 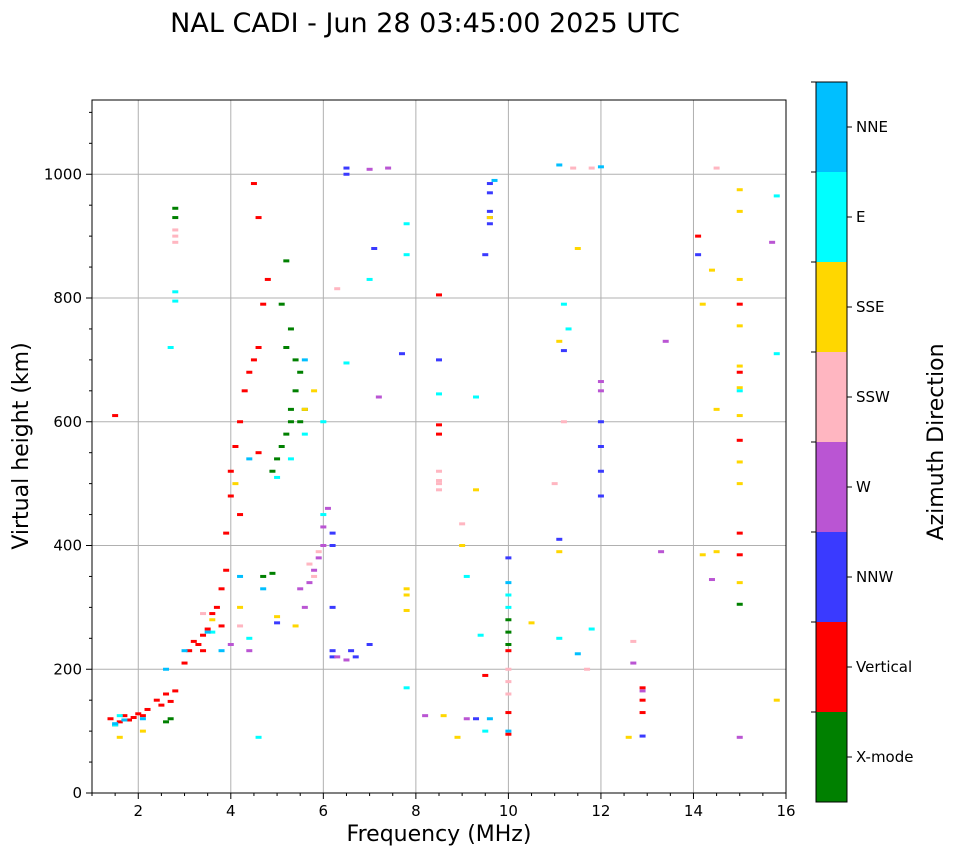 What do you see at coordinates (831, 667) in the screenshot?
I see `colorbar-swatch-vertical` at bounding box center [831, 667].